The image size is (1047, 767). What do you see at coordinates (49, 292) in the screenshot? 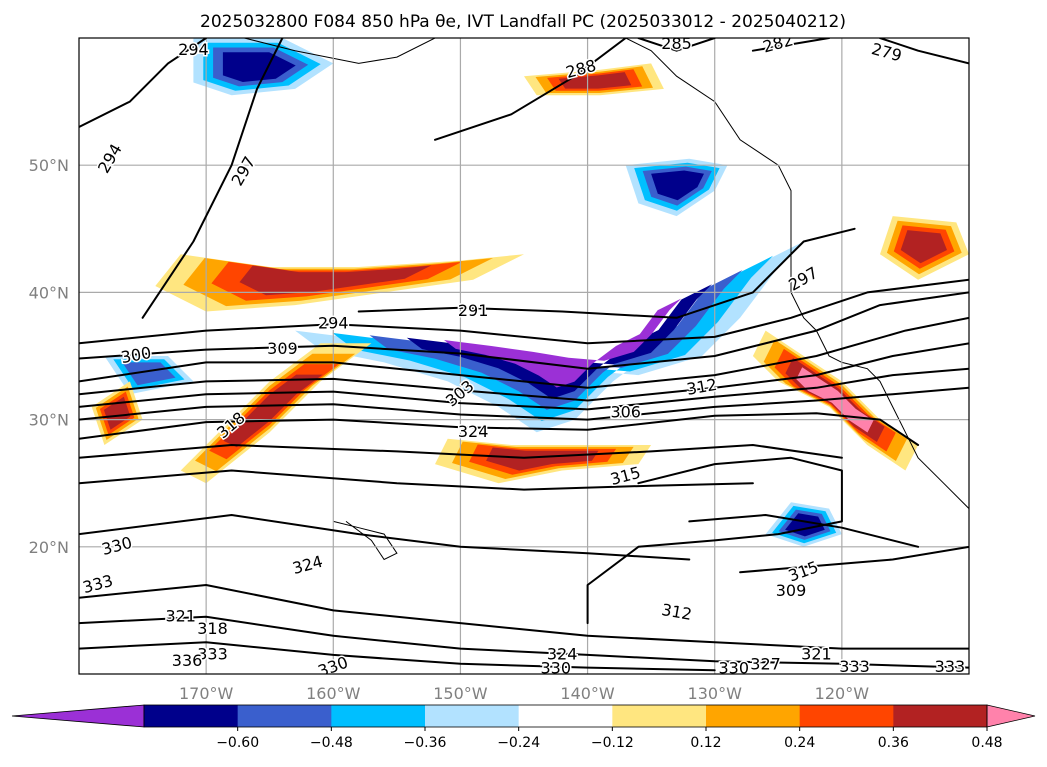
I see `lat-tick-label: 40°N` at bounding box center [49, 292].